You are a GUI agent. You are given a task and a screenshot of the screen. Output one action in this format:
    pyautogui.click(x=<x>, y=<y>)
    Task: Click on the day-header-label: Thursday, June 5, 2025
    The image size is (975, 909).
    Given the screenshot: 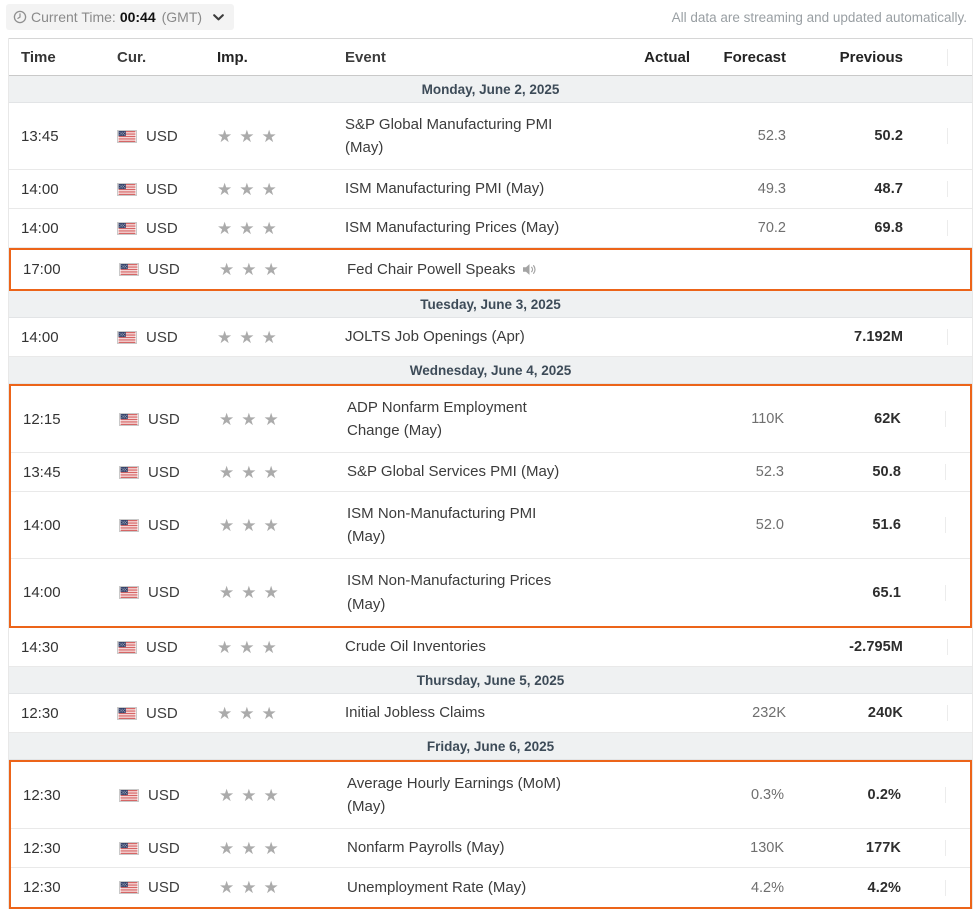 What is the action you would take?
    pyautogui.click(x=490, y=680)
    